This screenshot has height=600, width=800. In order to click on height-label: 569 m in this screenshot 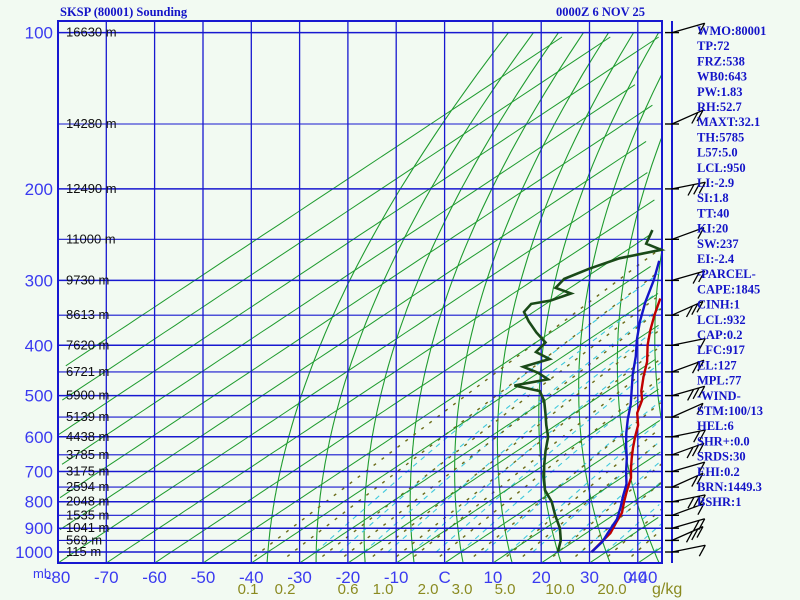, I will do `click(84, 539)`.